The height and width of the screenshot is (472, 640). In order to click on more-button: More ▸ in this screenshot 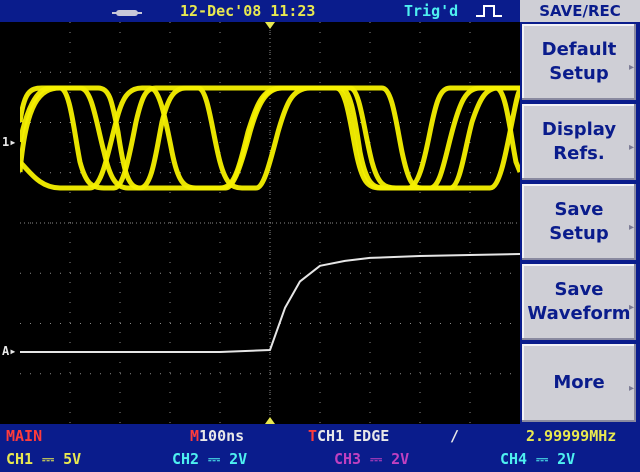, I will do `click(579, 383)`.